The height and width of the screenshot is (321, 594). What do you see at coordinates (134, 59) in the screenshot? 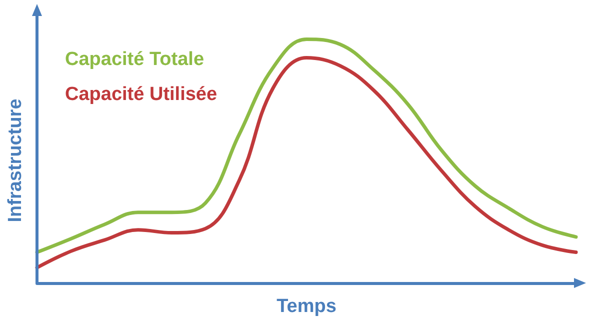
I see `text: Capacité Totale` at bounding box center [134, 59].